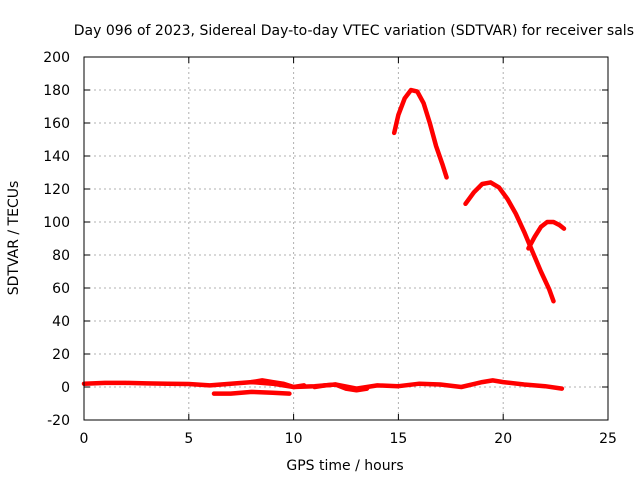 The image size is (640, 480). What do you see at coordinates (84, 439) in the screenshot?
I see `x-tick-label: 0` at bounding box center [84, 439].